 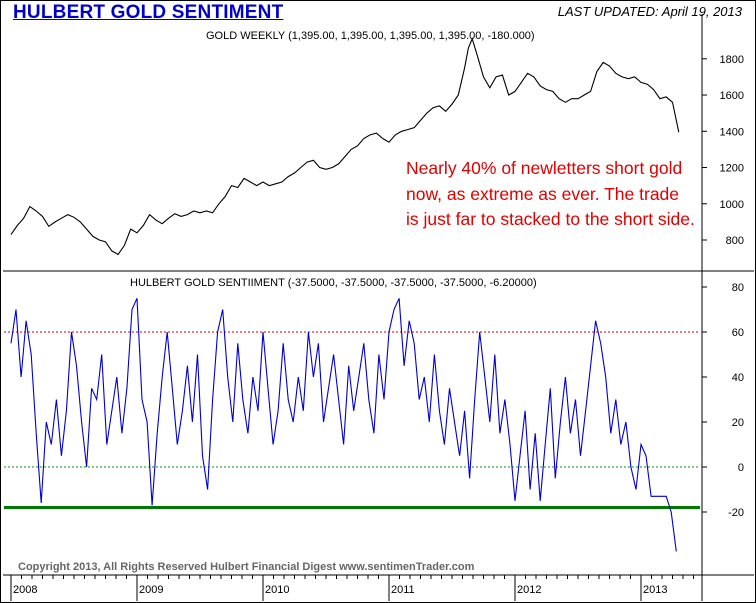 I want to click on x-tick-label: 2008, so click(x=25, y=590).